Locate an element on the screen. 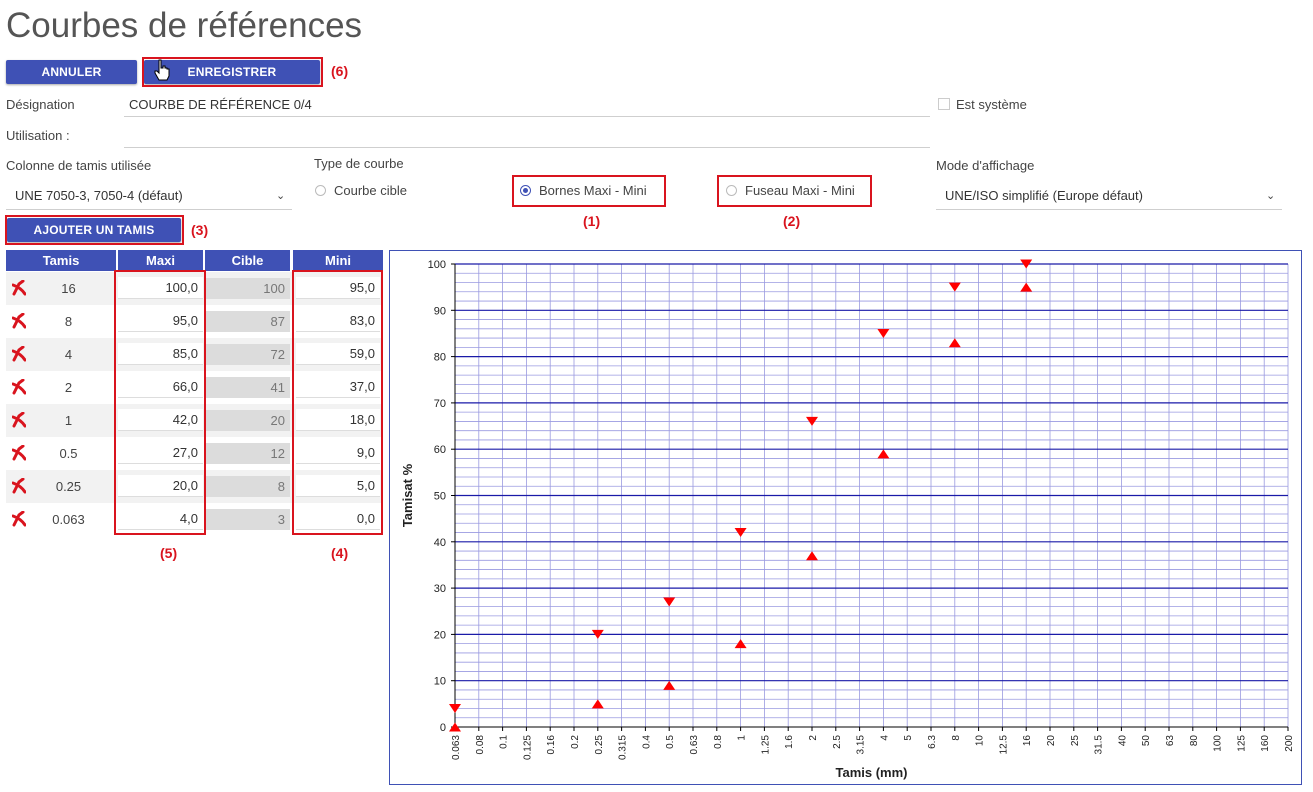 The image size is (1313, 792). x-tick-label: 0.063 is located at coordinates (456, 747).